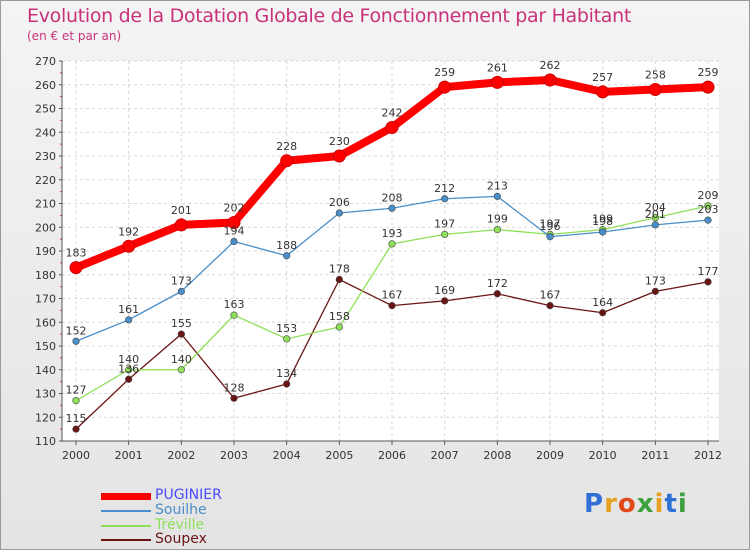  I want to click on data-label-soupex: 155, so click(181, 323).